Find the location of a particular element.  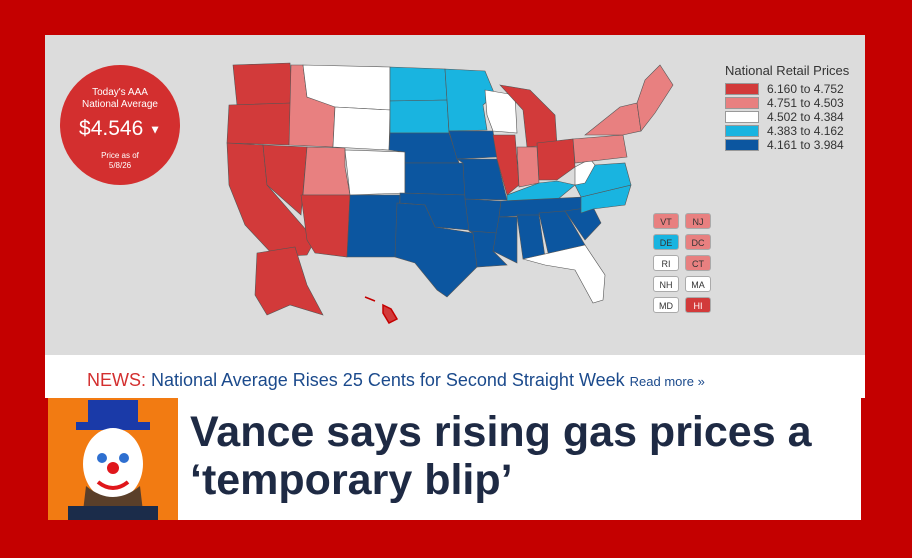

state-kansas is located at coordinates (435, 179).